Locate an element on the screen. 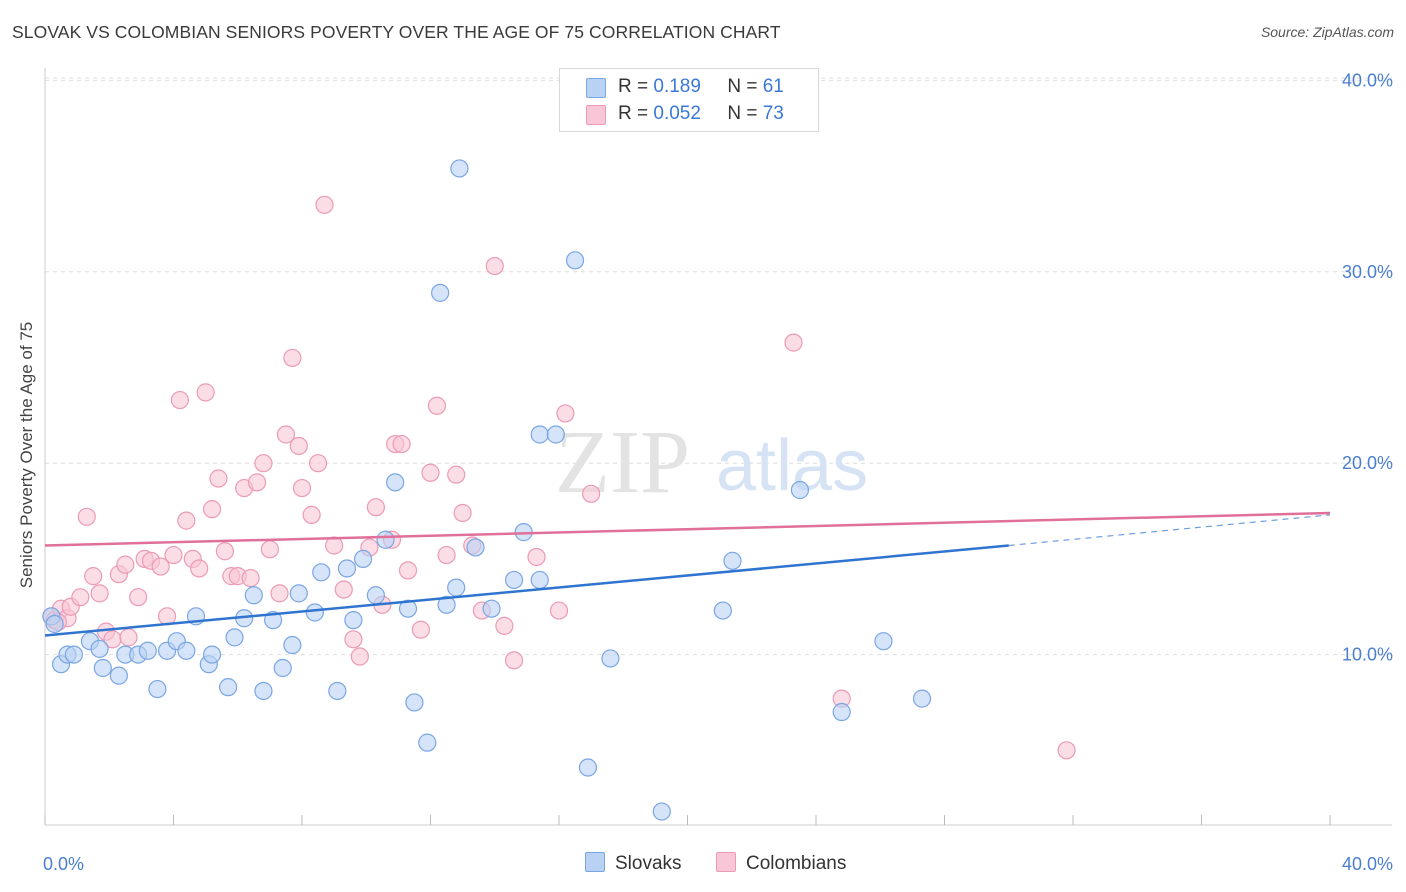  colombian-trend-line is located at coordinates (687, 529).